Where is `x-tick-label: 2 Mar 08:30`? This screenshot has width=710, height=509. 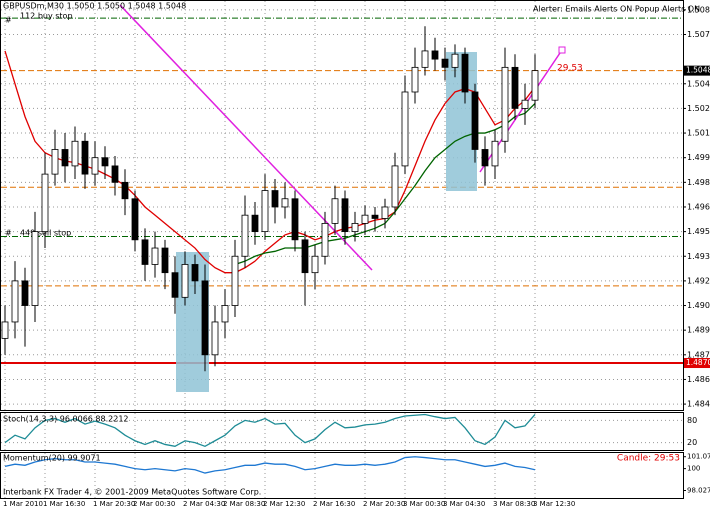
x-tick-label: 2 Mar 08:30 is located at coordinates (244, 504).